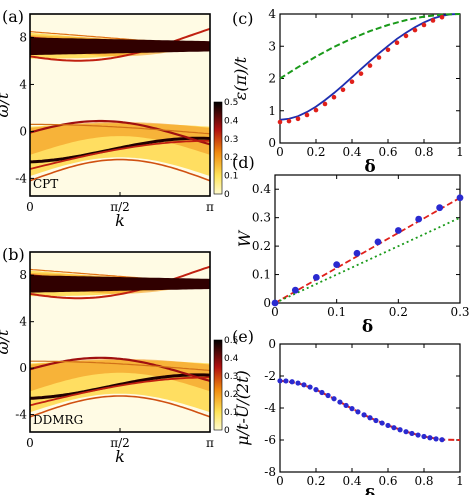  What do you see at coordinates (242, 18) in the screenshot?
I see `panel-label: (c)` at bounding box center [242, 18].